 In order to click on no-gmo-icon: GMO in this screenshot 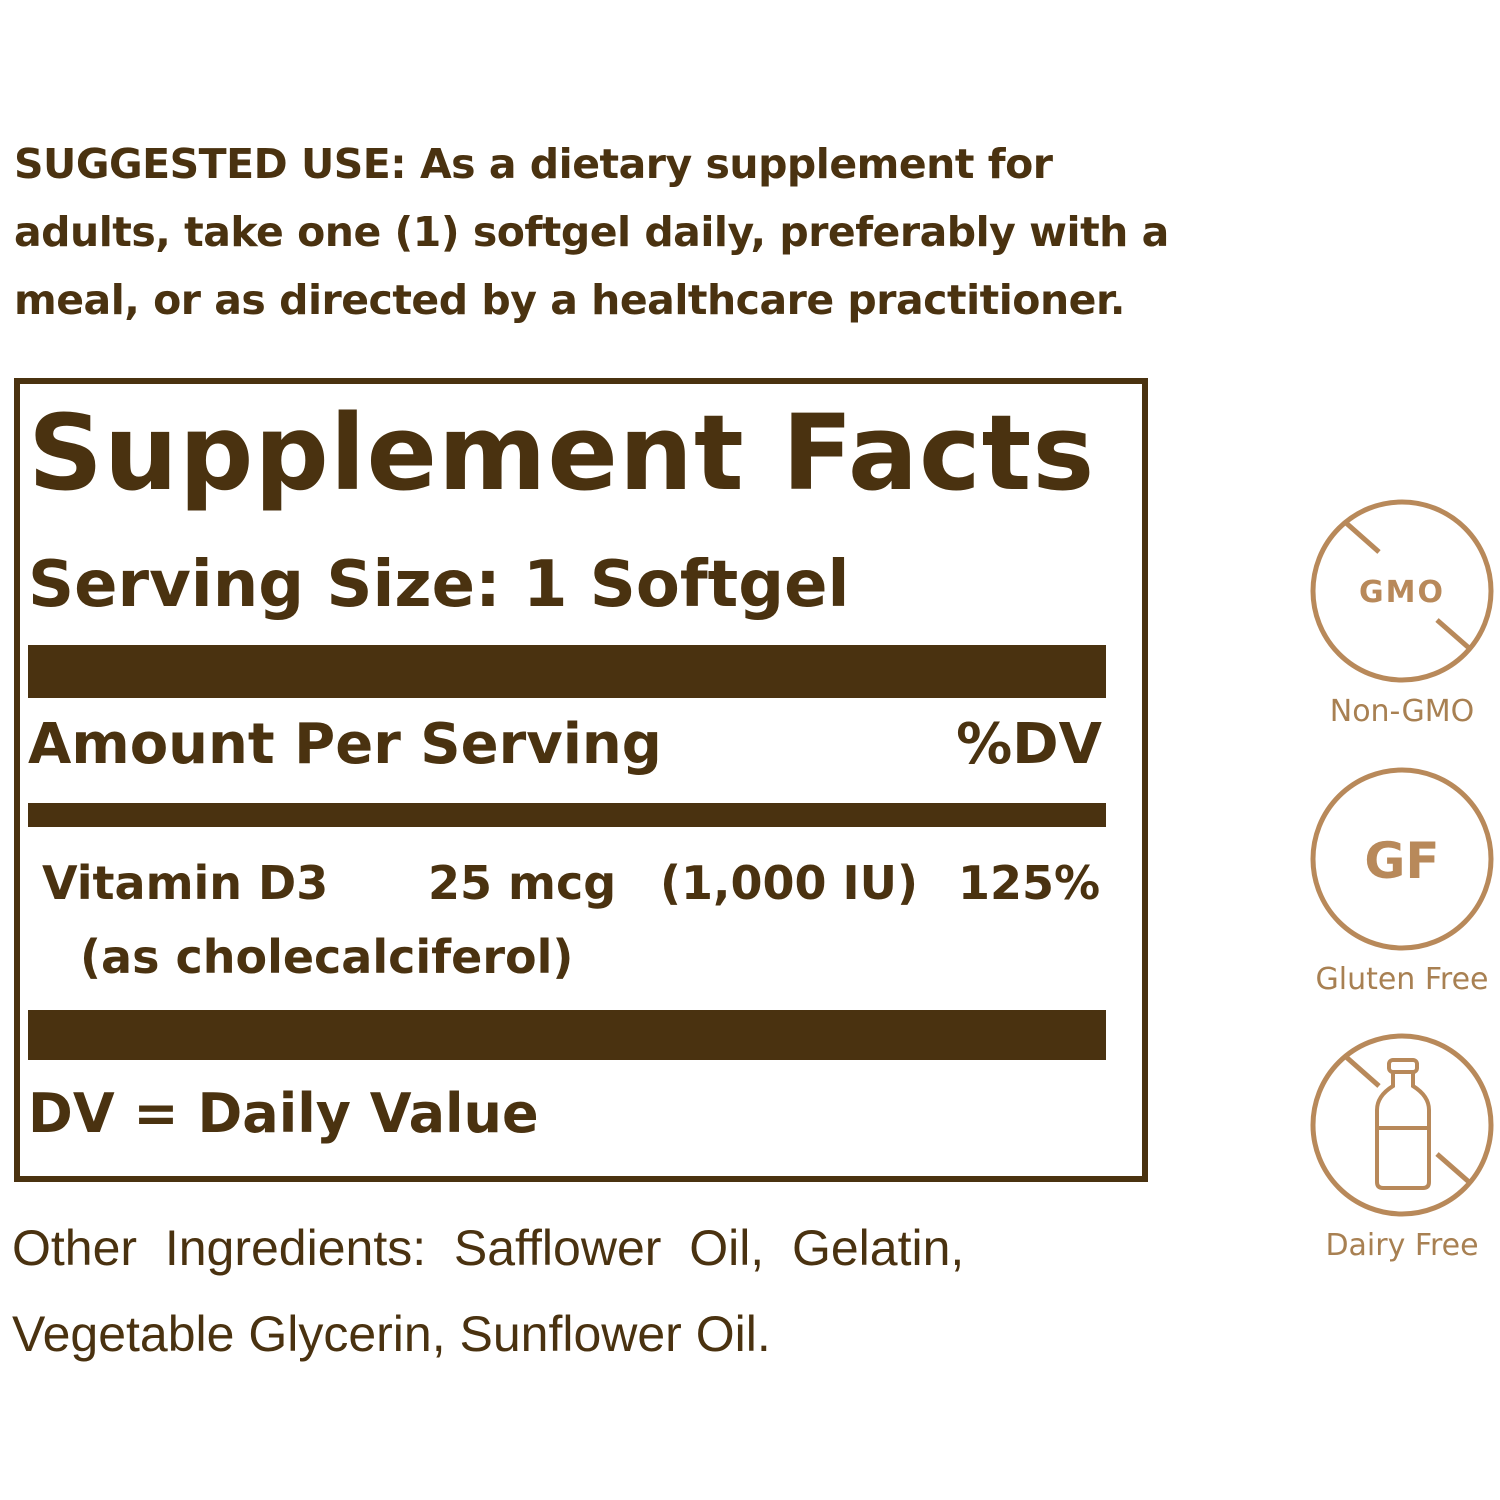, I will do `click(1402, 591)`.